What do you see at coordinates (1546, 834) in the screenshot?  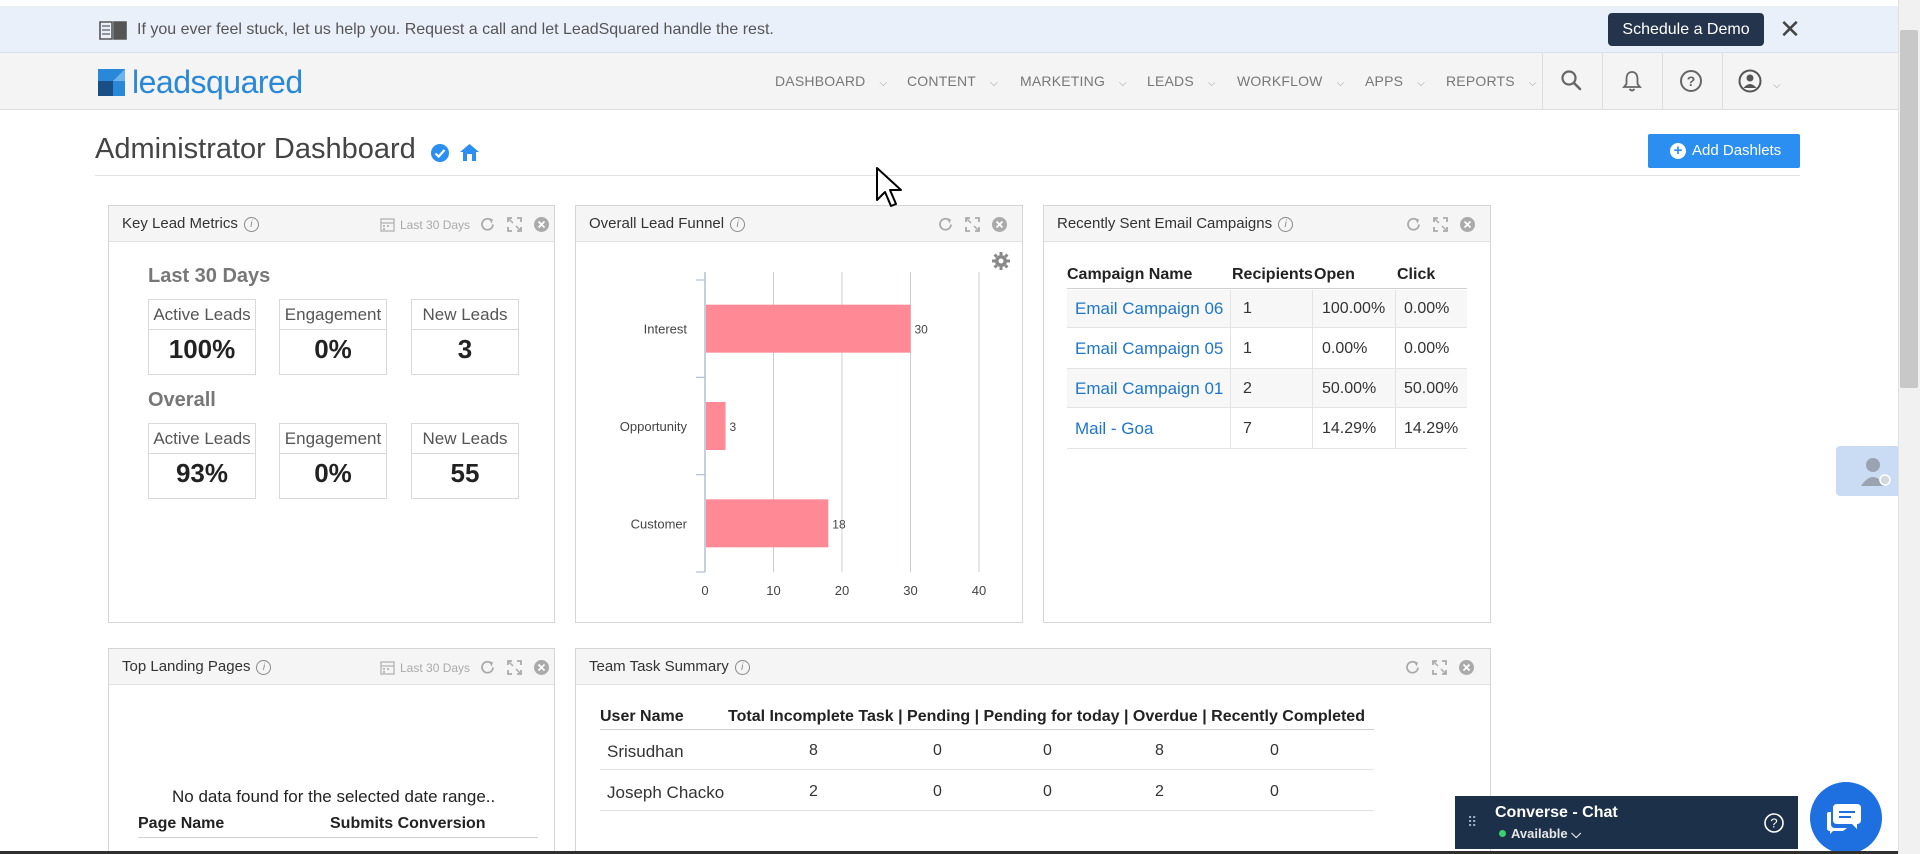 I see `chat-status: Available ⌵` at bounding box center [1546, 834].